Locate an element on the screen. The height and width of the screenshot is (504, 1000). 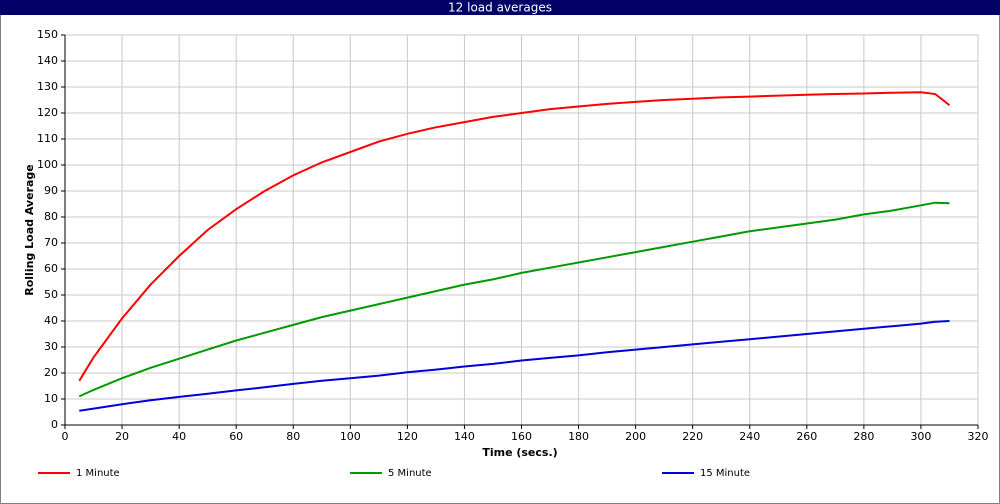
y-tick-label: 120 is located at coordinates (47, 112).